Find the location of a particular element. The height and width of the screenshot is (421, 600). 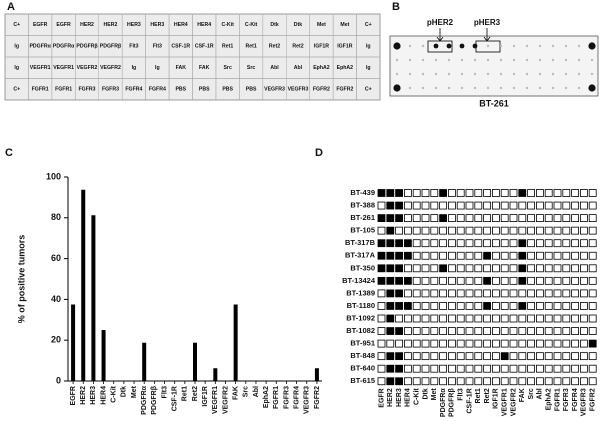

array-cell-label: Dtk is located at coordinates (274, 25).